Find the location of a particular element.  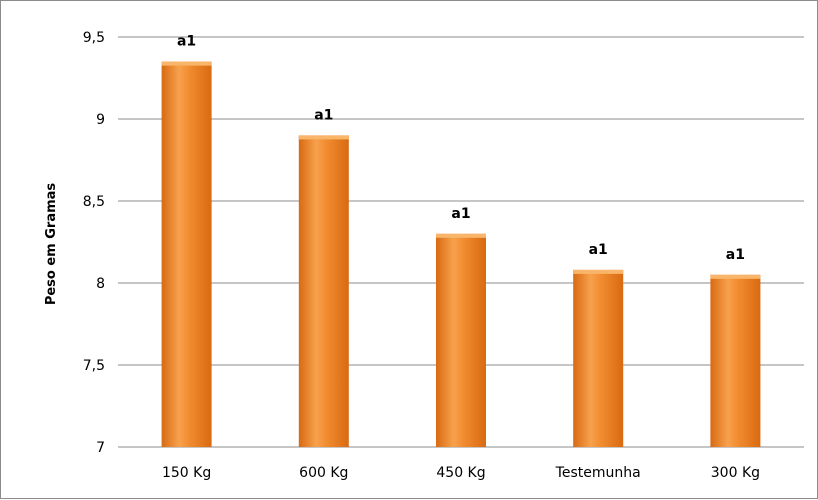

x-tick-label: 600 Kg is located at coordinates (323, 473).